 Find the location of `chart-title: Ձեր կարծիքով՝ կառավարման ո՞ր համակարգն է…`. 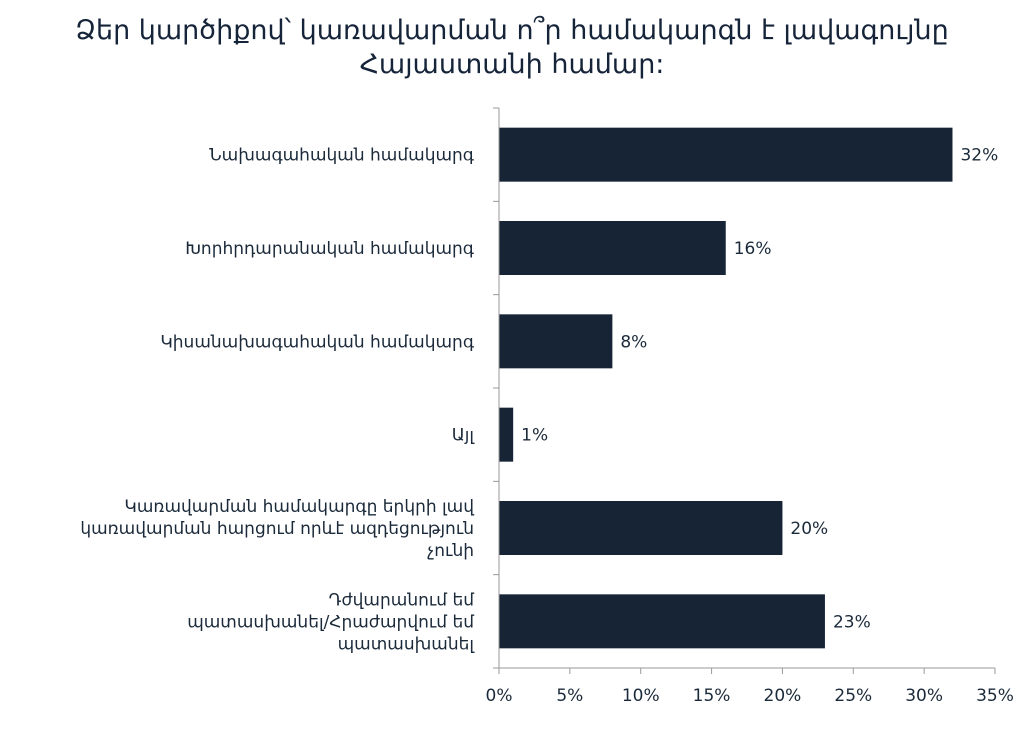

chart-title: Ձեր կարծիքով՝ կառավարման ո՞ր համակարգն է… is located at coordinates (512, 47).